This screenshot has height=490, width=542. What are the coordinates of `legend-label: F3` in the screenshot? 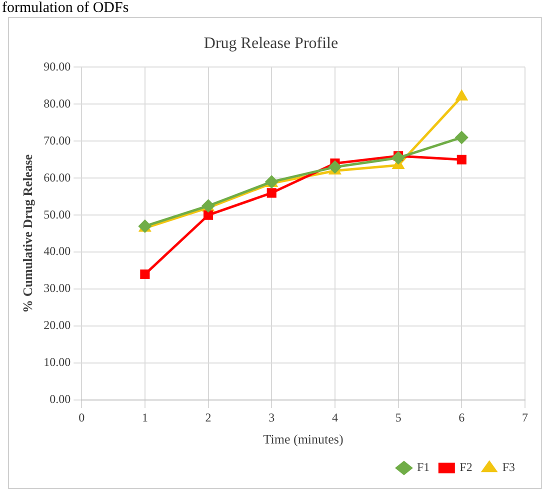 It's located at (509, 467).